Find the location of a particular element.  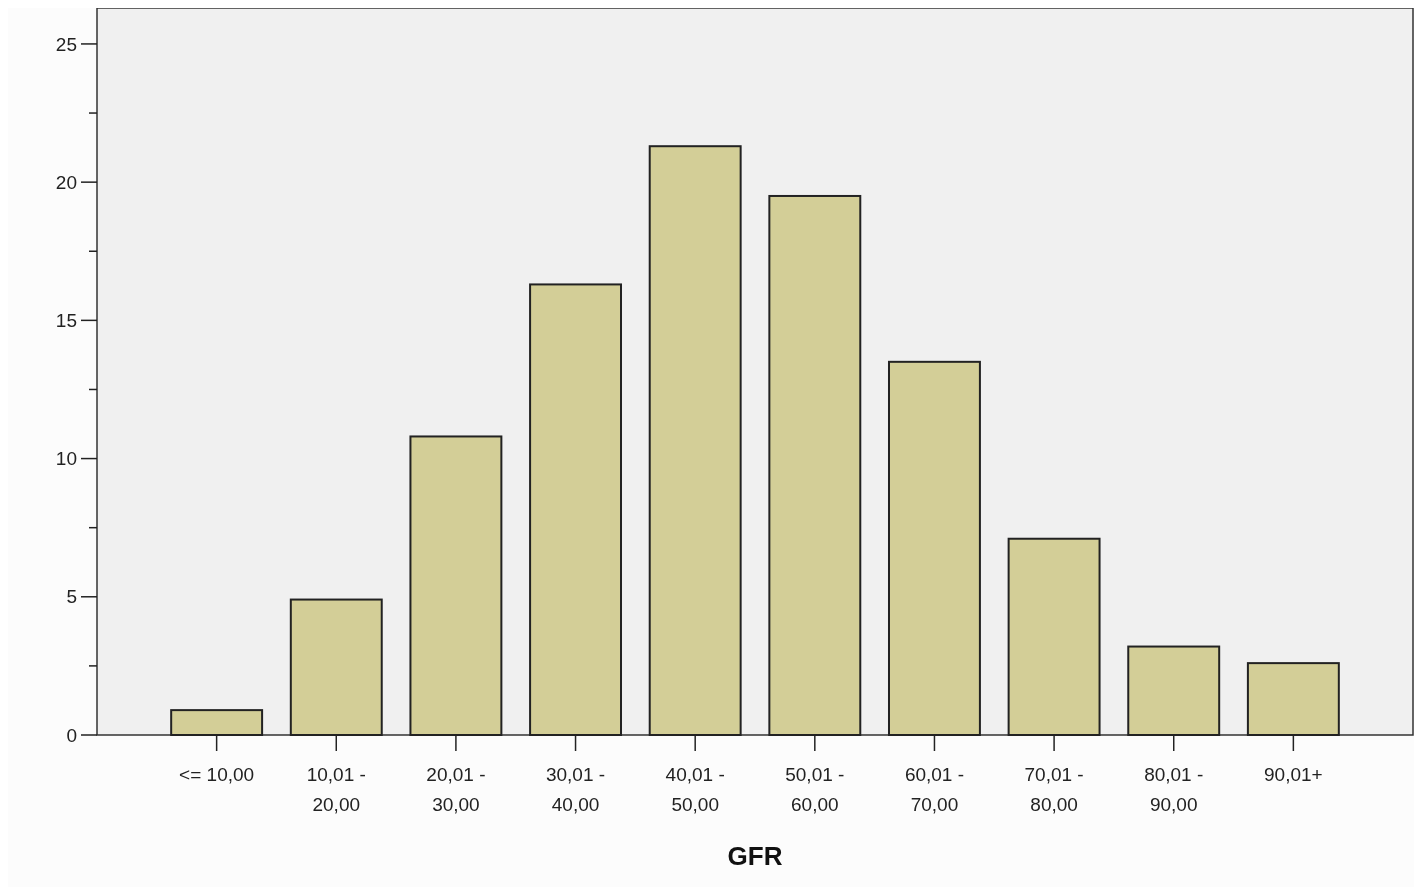

x-tick-label: 70,01 - 80,00 is located at coordinates (1054, 789).